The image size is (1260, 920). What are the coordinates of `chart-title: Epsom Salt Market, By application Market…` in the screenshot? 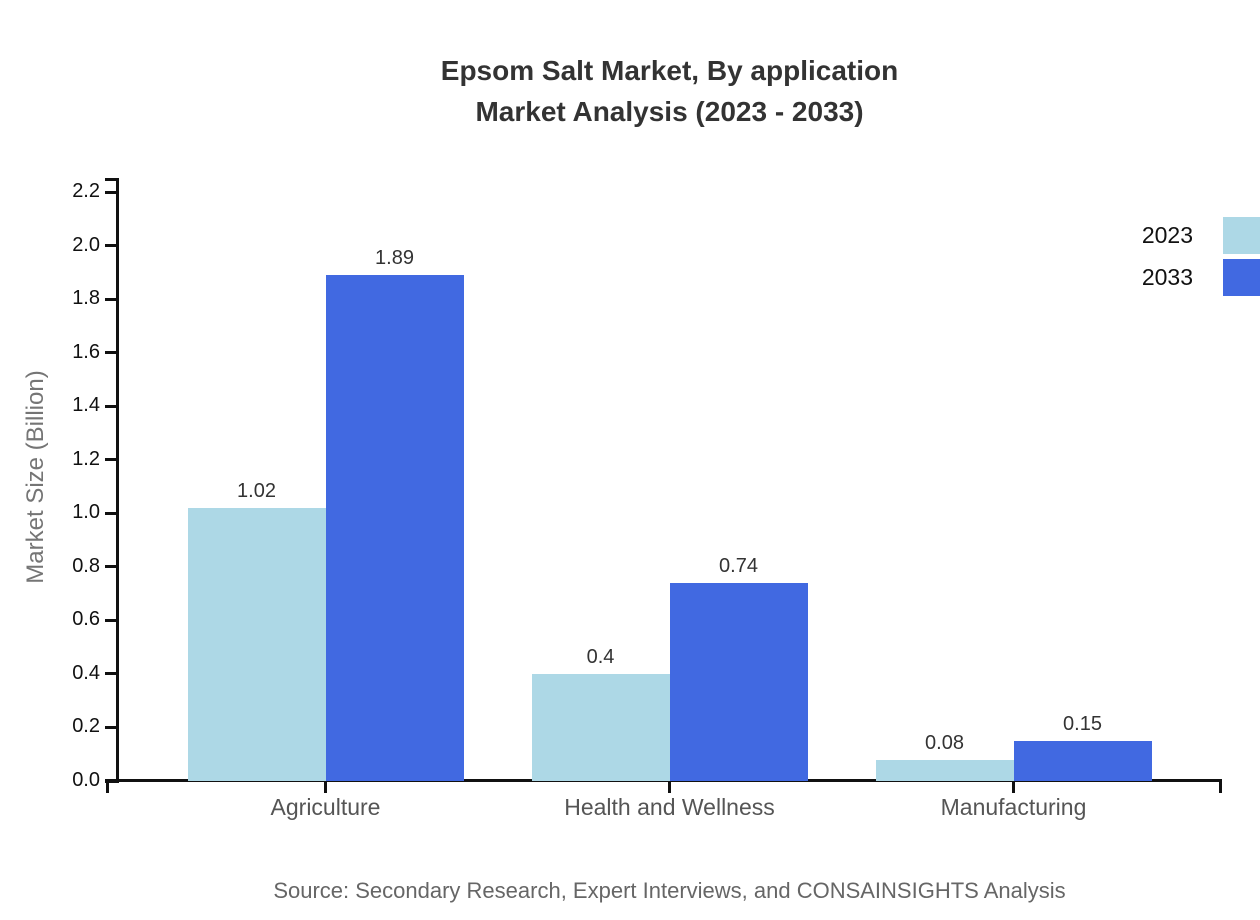 It's located at (669, 91).